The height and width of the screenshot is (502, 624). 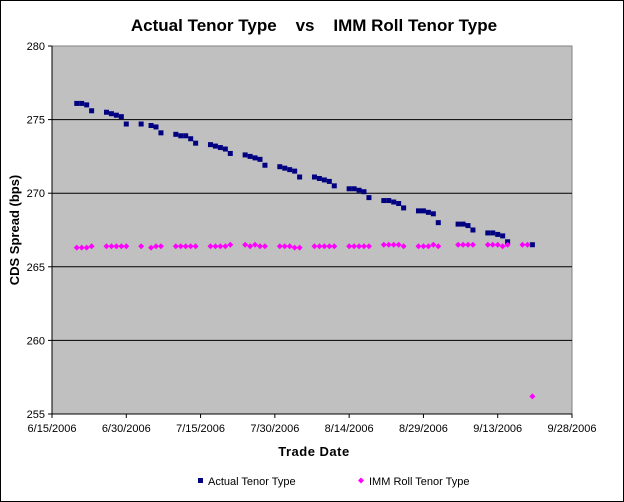 I want to click on x-axis-title: Trade Date, so click(x=313, y=451).